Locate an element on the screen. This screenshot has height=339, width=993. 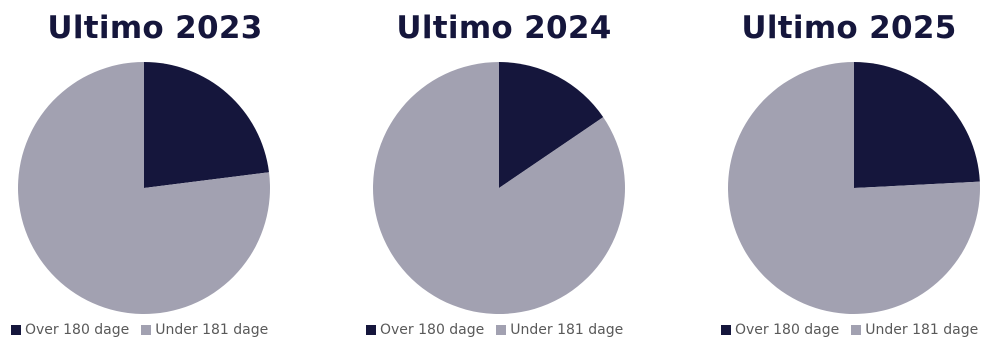
chart-title: Ultimo 2025 is located at coordinates (849, 28).